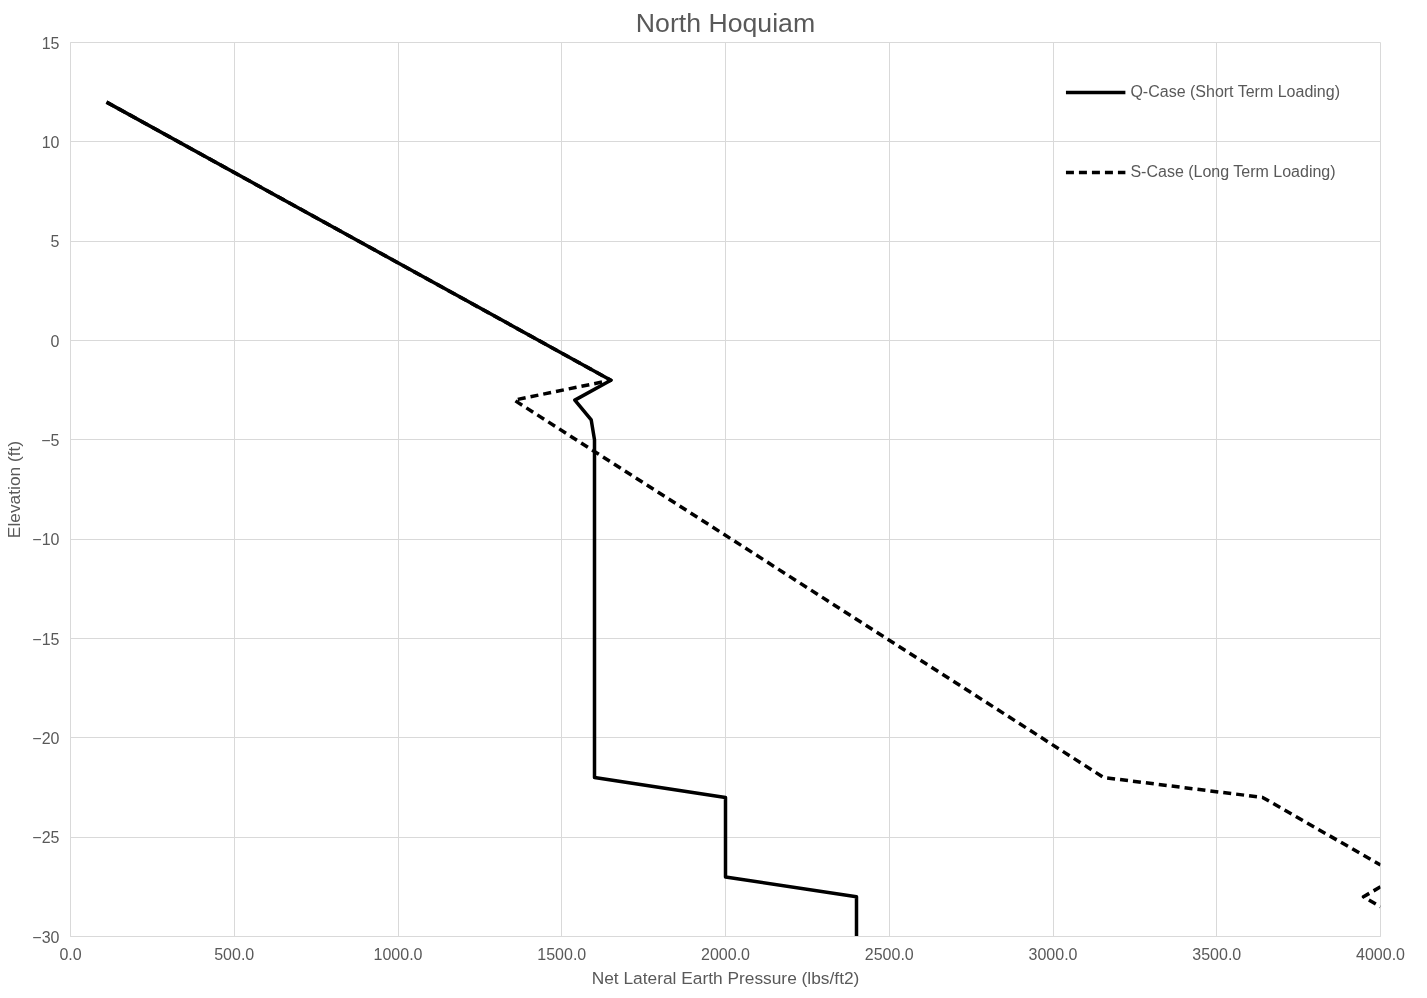 The height and width of the screenshot is (998, 1427). I want to click on y-tick-label: −5, so click(50, 440).